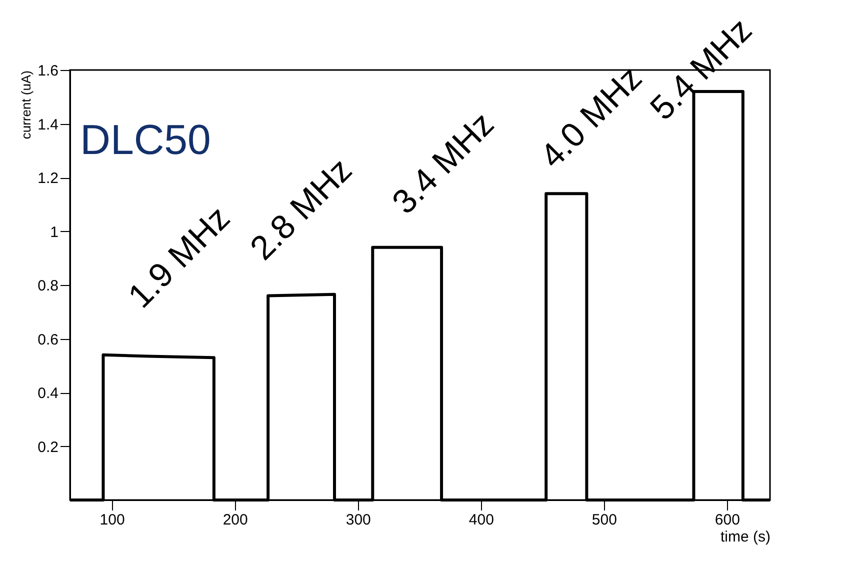  Describe the element at coordinates (145, 140) in the screenshot. I see `text: DLC50` at that location.